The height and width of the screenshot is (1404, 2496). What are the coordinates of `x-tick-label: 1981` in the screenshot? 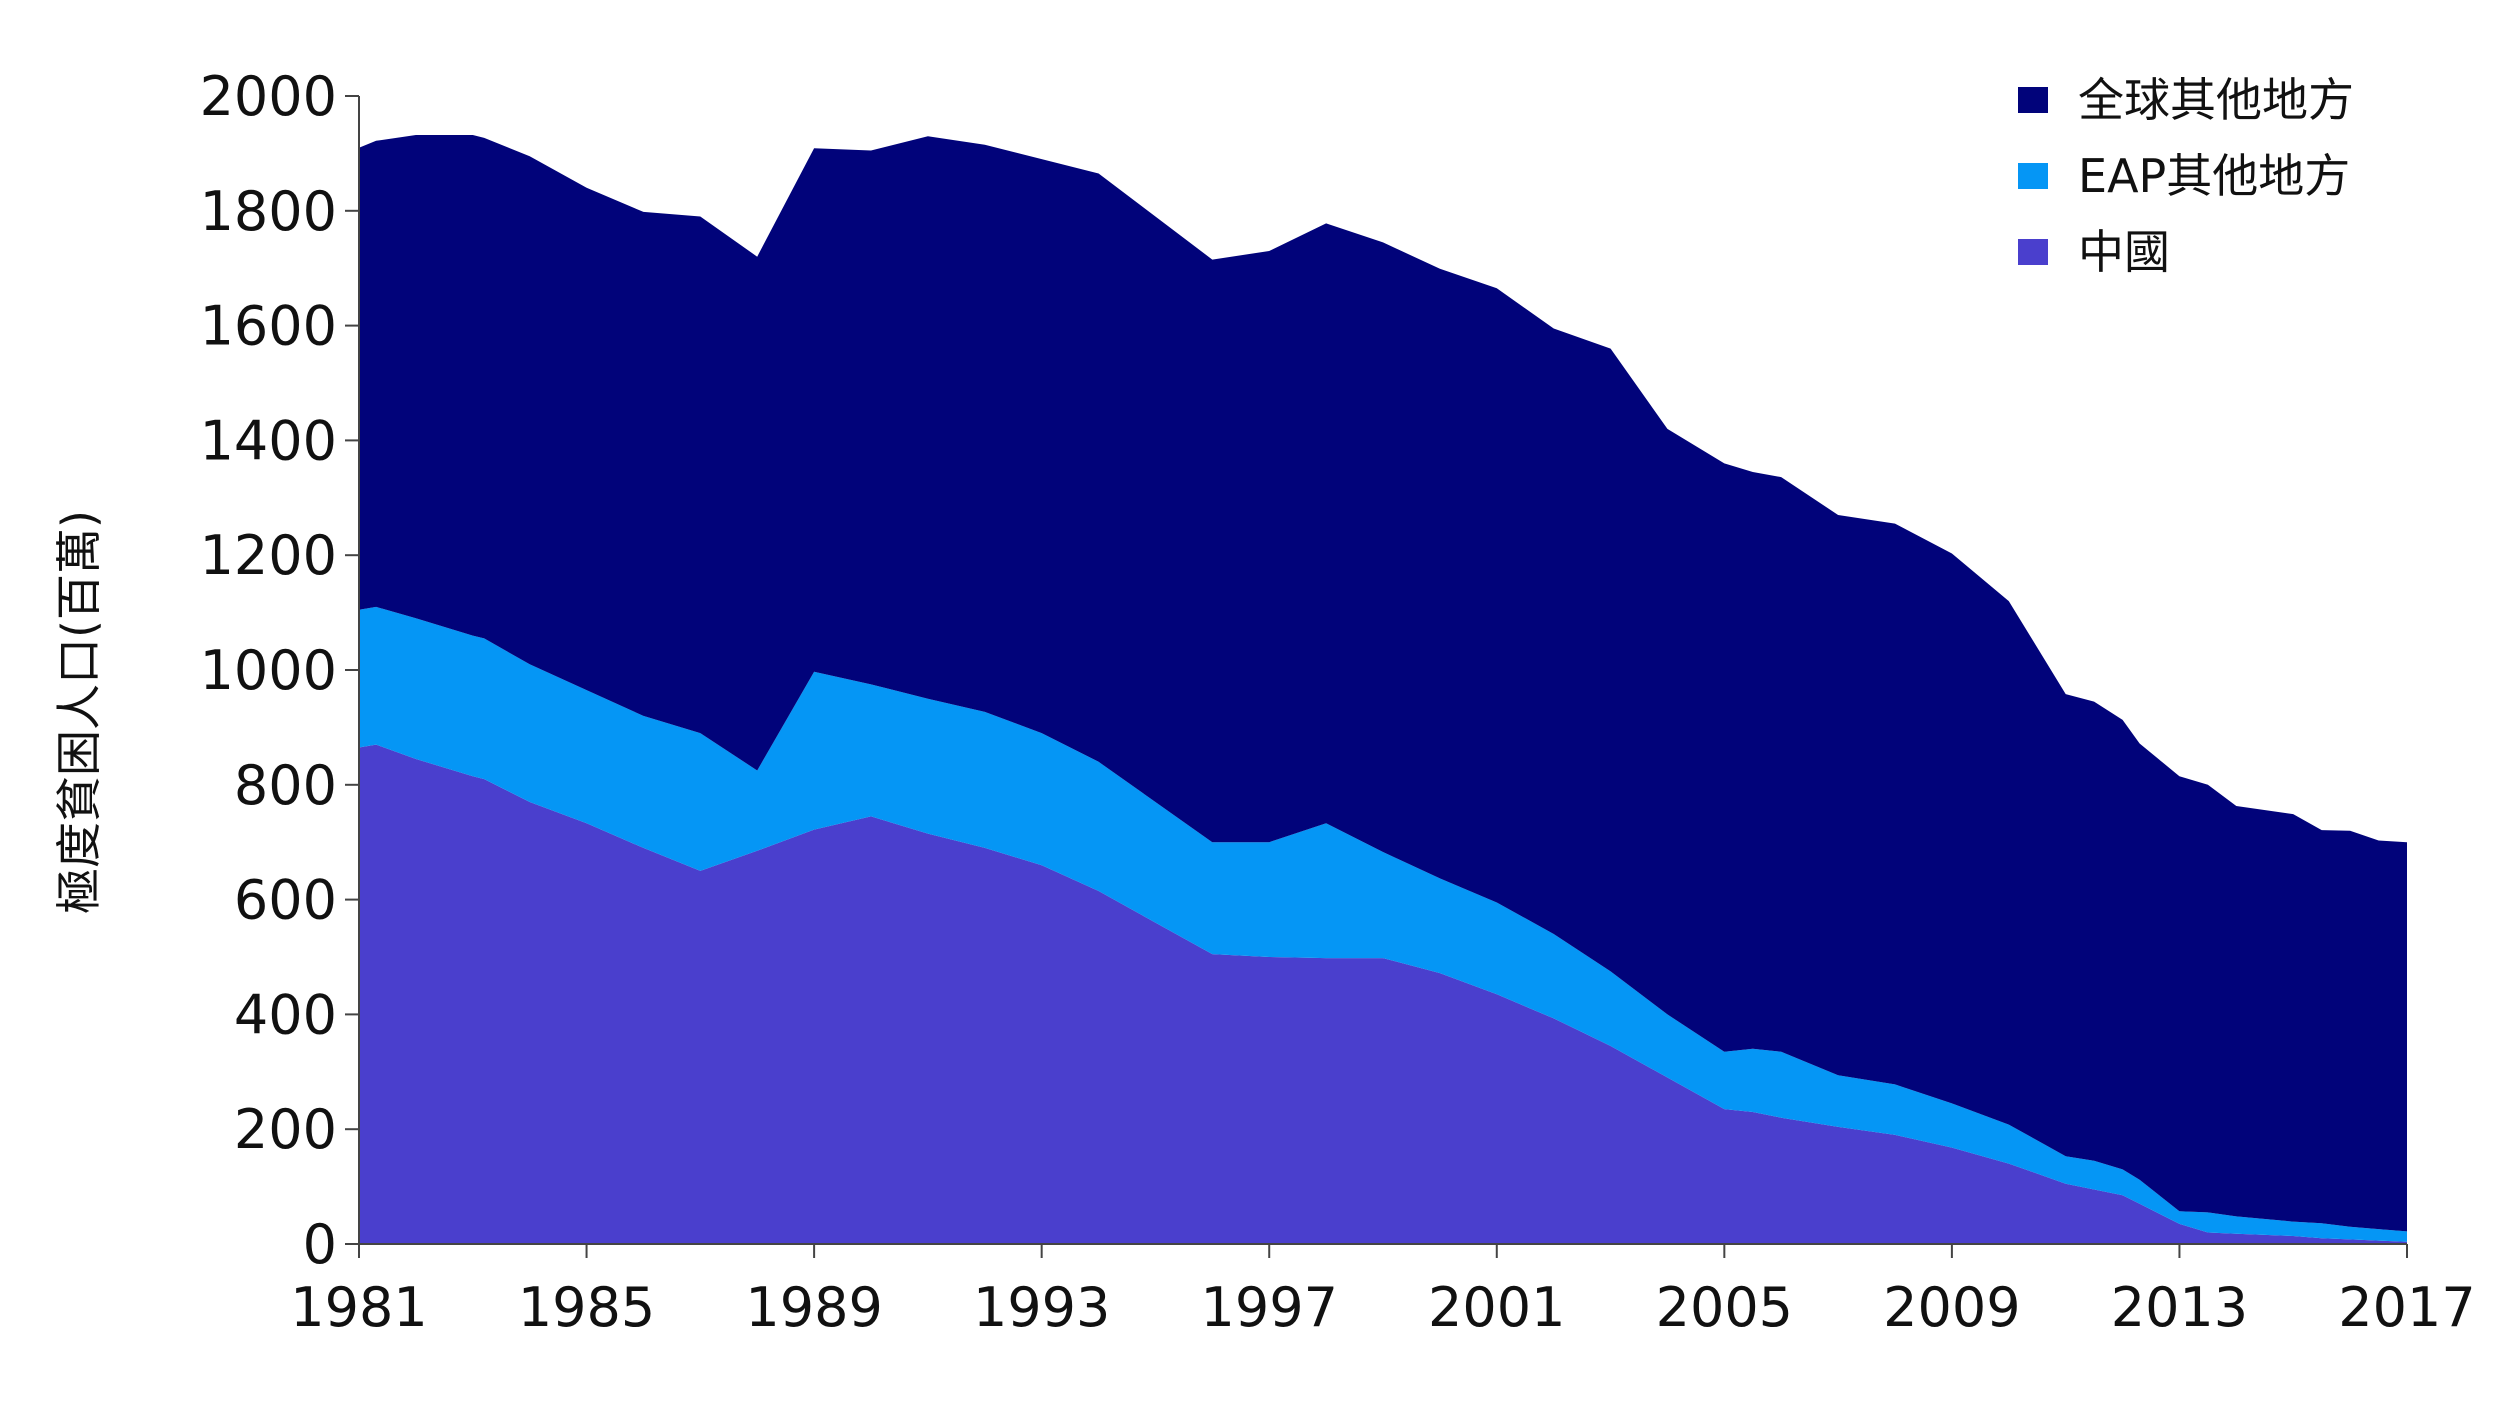 It's located at (358, 1307).